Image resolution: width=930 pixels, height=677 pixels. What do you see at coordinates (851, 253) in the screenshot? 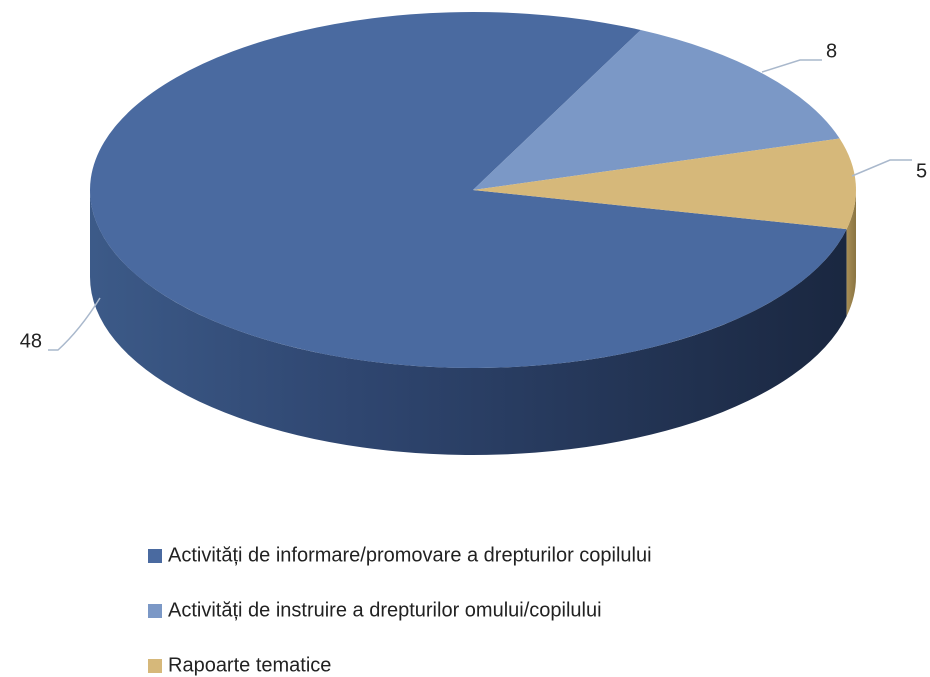
I see `slice-side` at bounding box center [851, 253].